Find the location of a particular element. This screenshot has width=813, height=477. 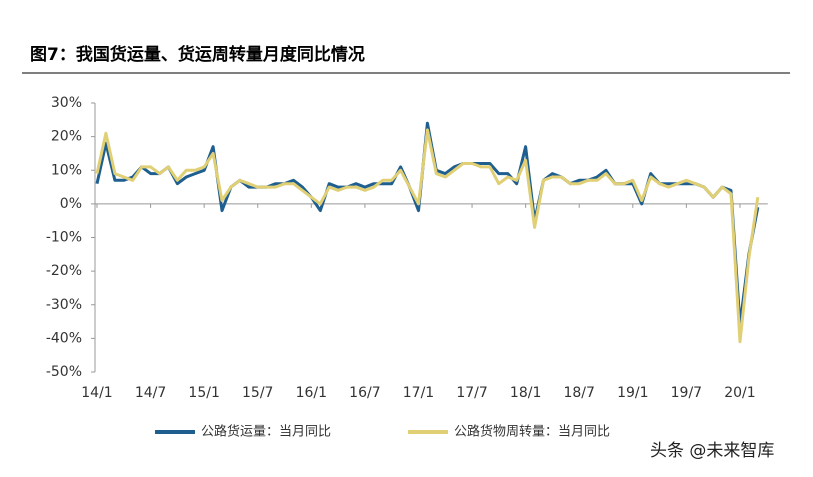

y-tick-label: 0% is located at coordinates (71, 204).